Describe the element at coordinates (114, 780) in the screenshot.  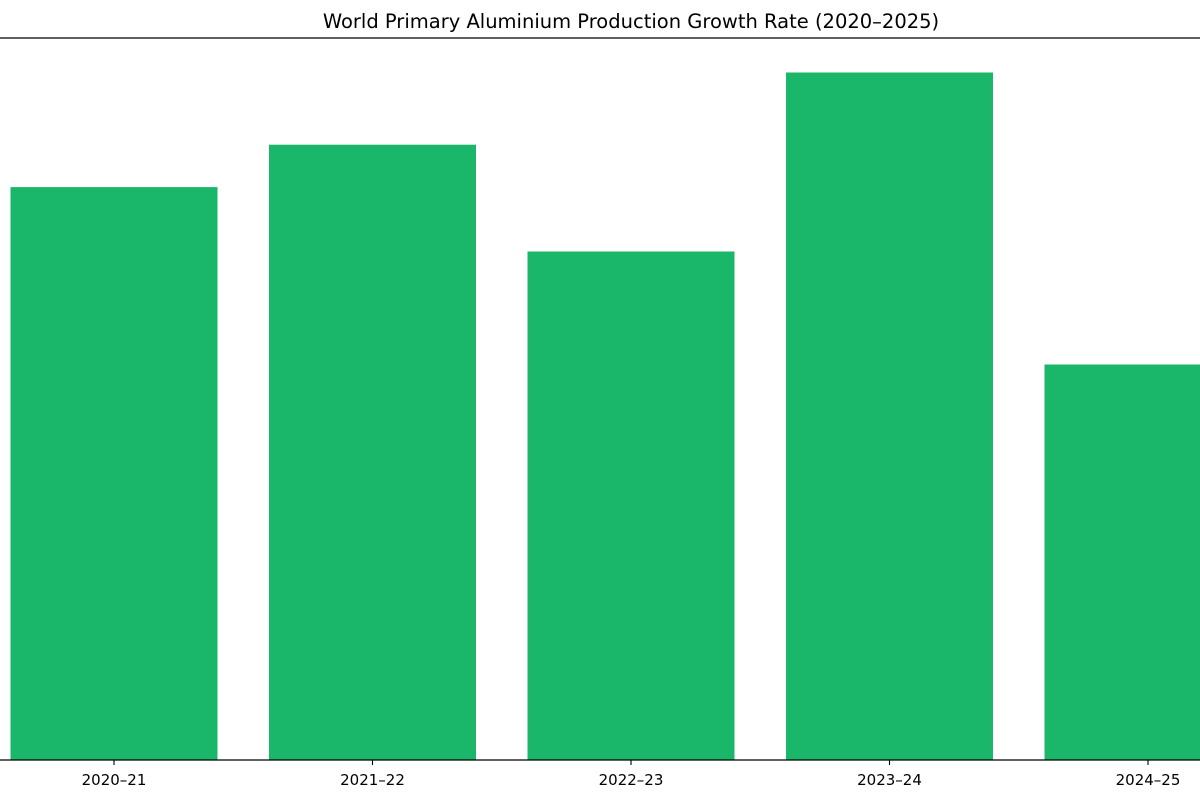
I see `x-tick-label-0: 2020–21` at that location.